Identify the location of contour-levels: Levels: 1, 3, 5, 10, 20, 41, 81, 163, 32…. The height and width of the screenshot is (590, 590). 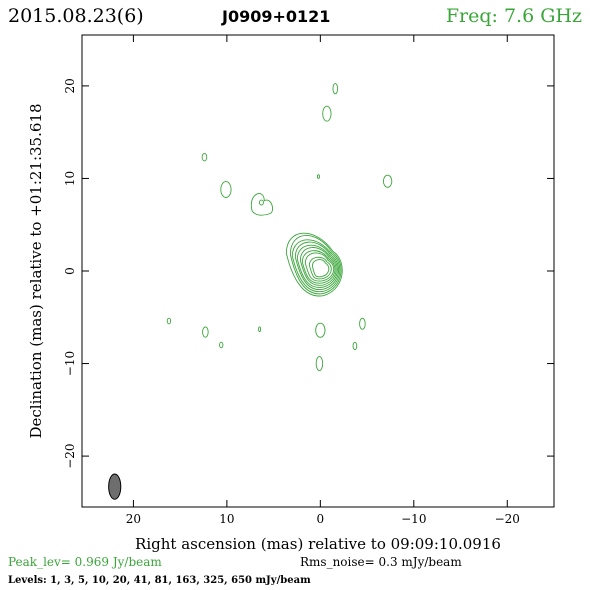
(159, 580).